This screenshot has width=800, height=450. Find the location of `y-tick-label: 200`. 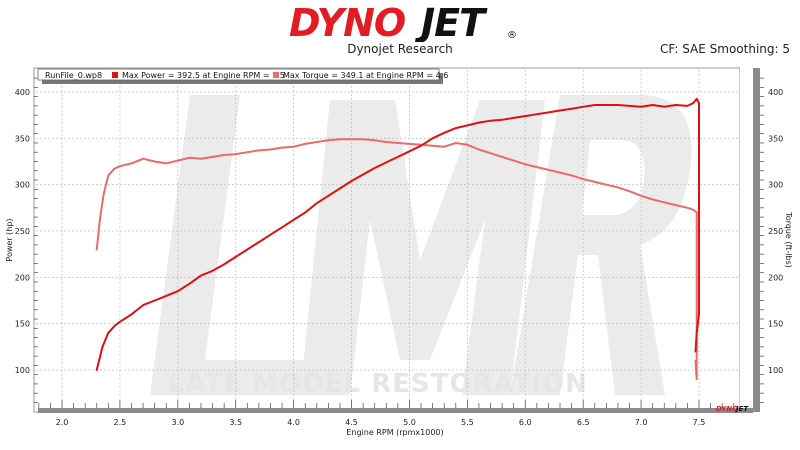

y-tick-label: 200 is located at coordinates (22, 277).